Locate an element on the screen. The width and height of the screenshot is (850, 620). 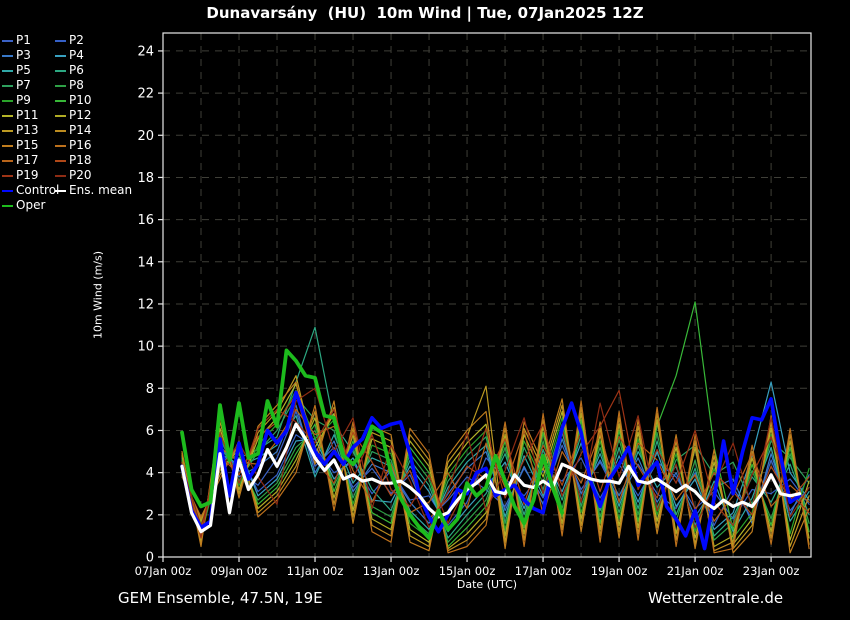
legend-label: P11 is located at coordinates (27, 115).